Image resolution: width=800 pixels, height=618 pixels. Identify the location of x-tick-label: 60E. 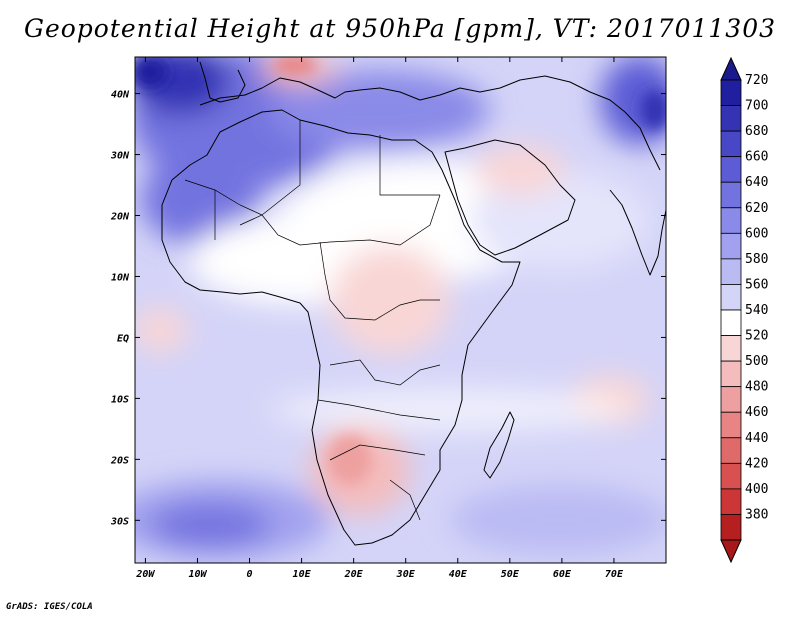
(562, 574).